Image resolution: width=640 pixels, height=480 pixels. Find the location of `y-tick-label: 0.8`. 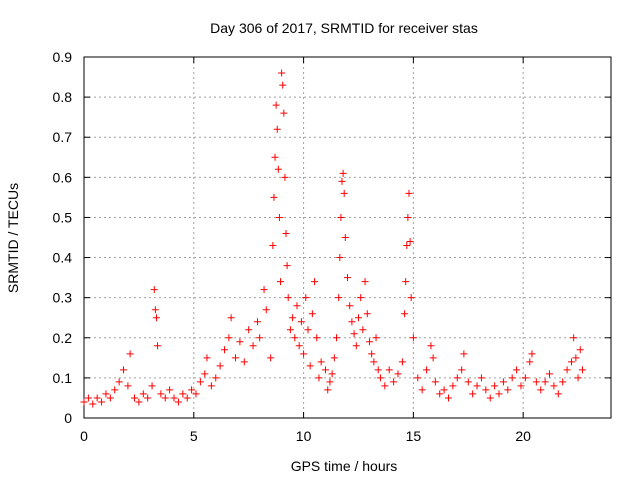

y-tick-label: 0.8 is located at coordinates (63, 97).